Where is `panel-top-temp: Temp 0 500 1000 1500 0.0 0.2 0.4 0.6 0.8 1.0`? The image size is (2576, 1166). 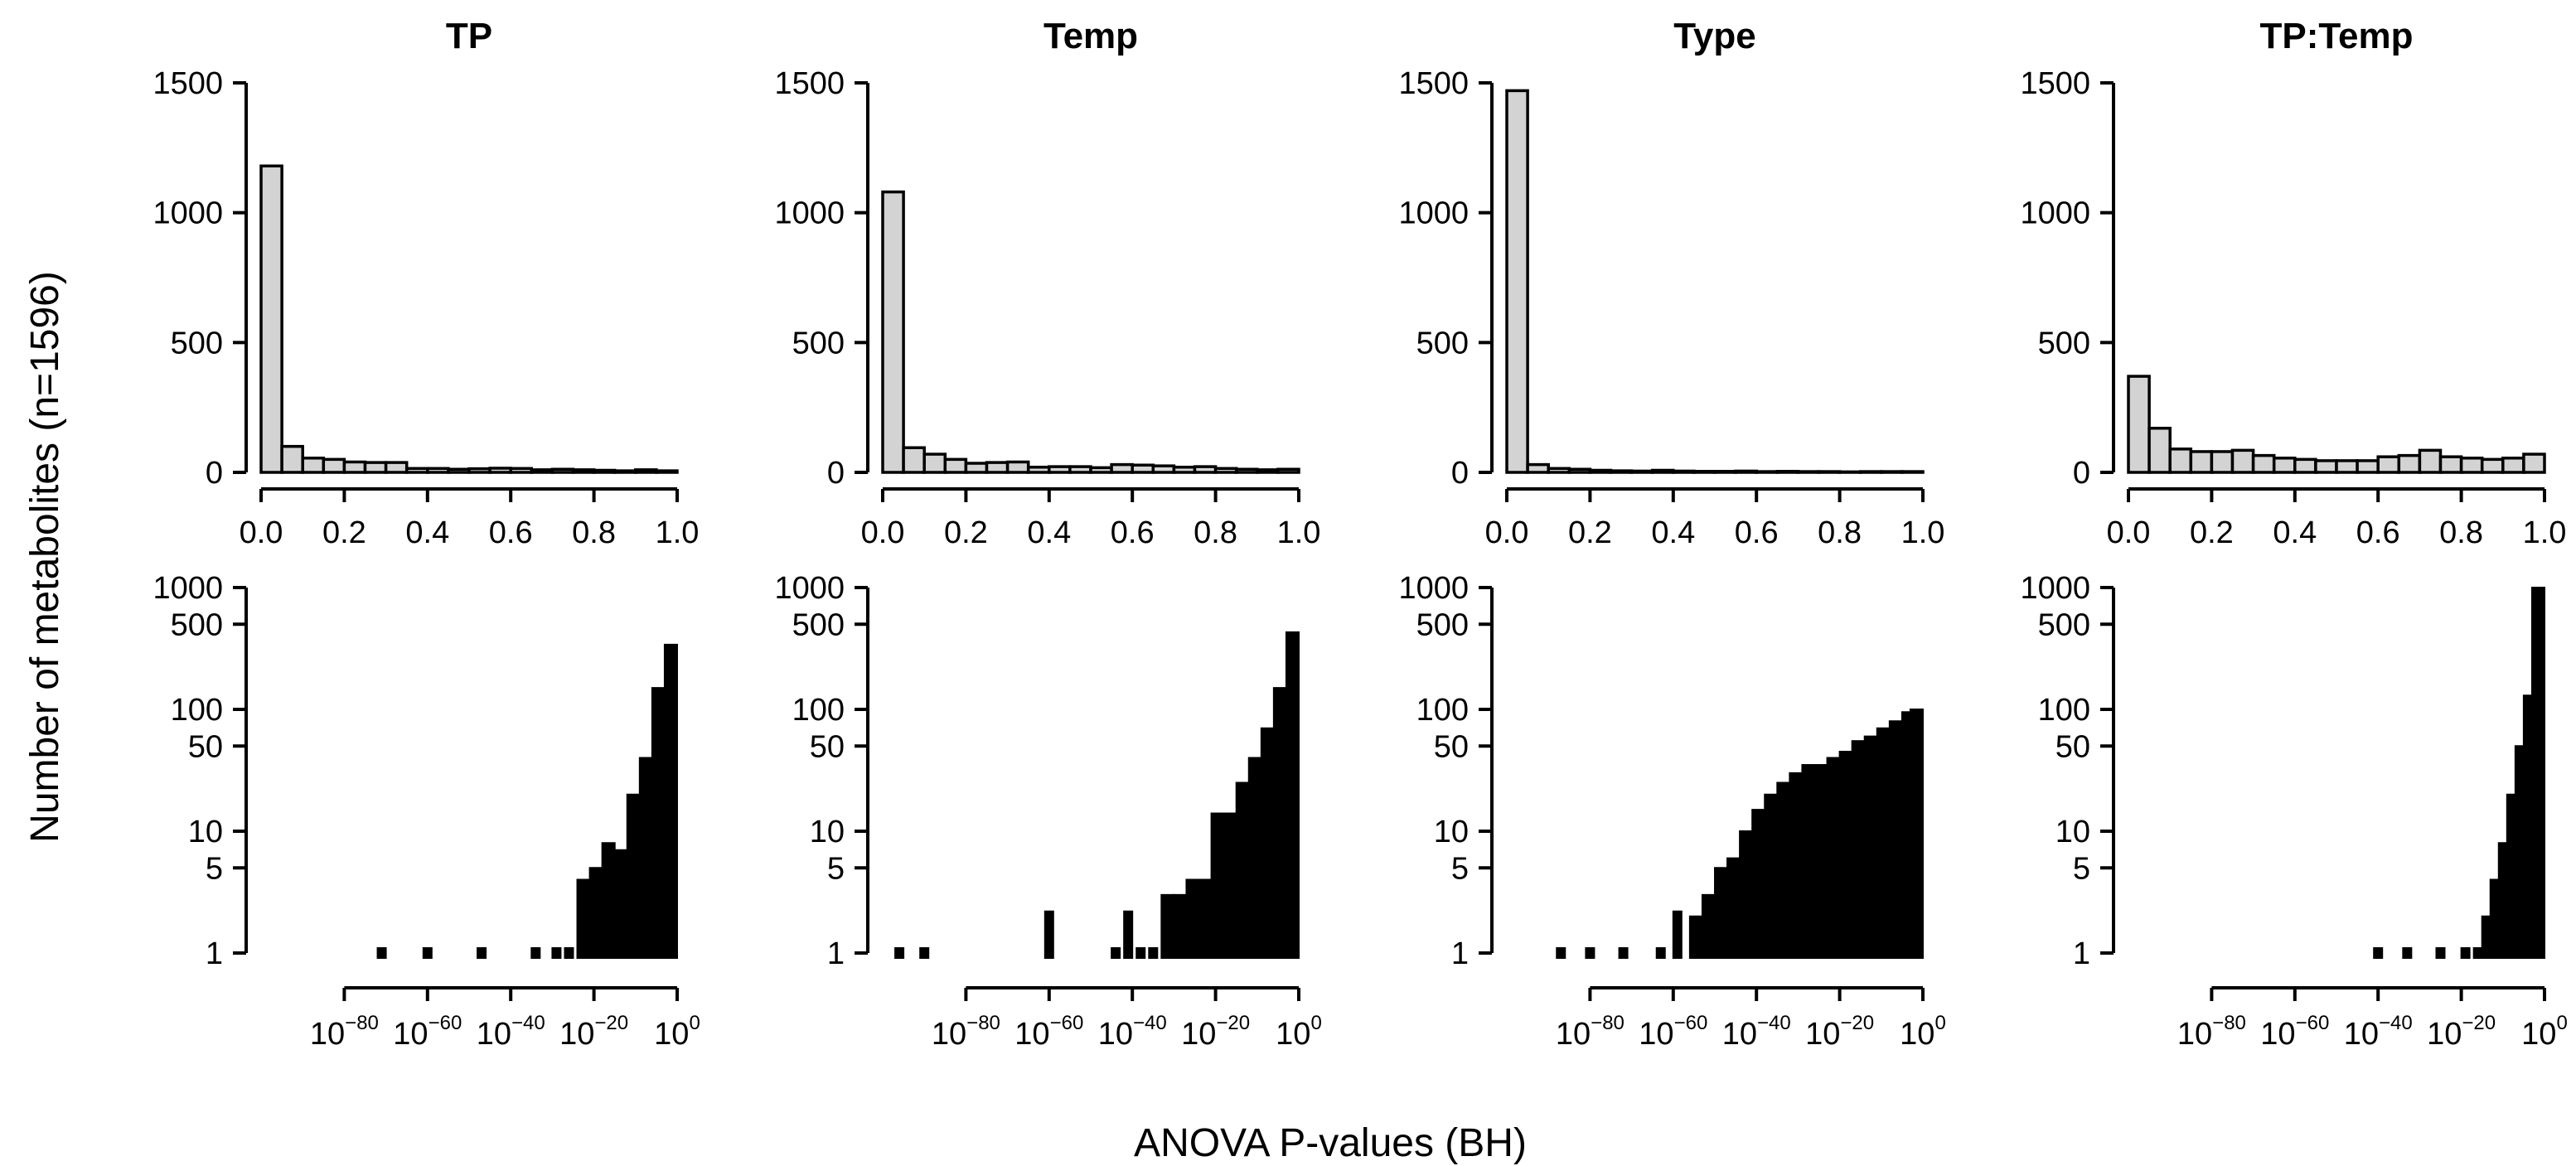 panel-top-temp: Temp 0 500 1000 1500 0.0 0.2 0.4 0.6 0.8 1.0 is located at coordinates (1047, 283).